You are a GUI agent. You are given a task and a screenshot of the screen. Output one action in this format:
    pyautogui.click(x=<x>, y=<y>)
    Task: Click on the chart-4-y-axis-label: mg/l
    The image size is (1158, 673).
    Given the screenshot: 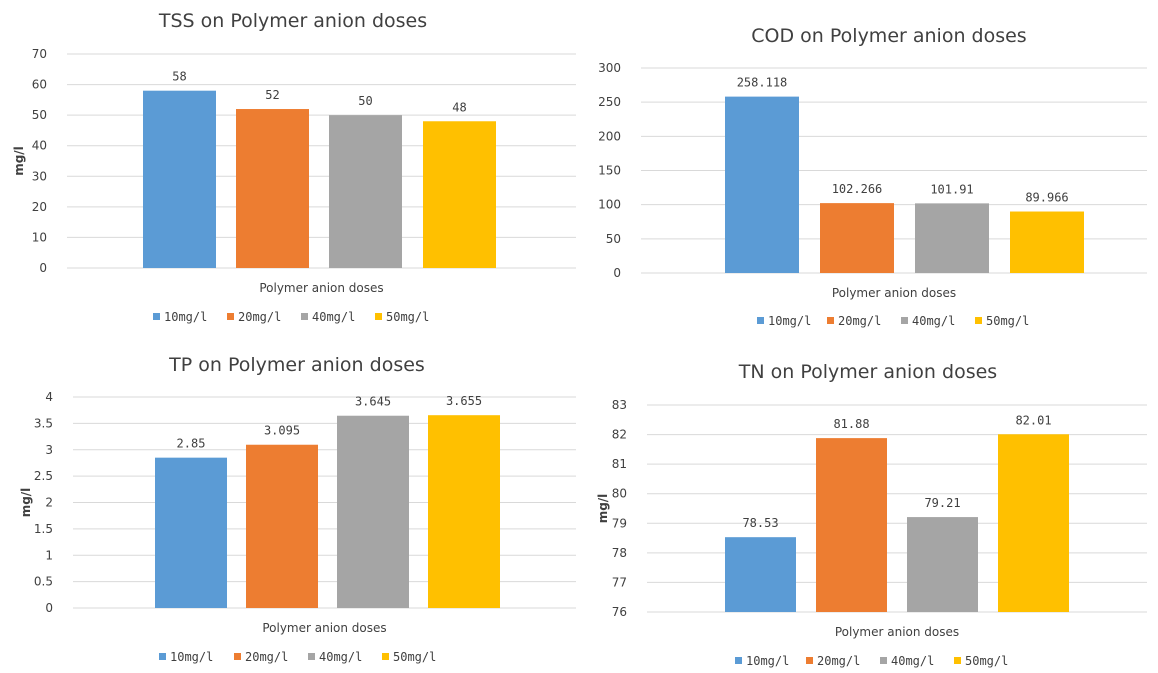 What is the action you would take?
    pyautogui.click(x=603, y=509)
    